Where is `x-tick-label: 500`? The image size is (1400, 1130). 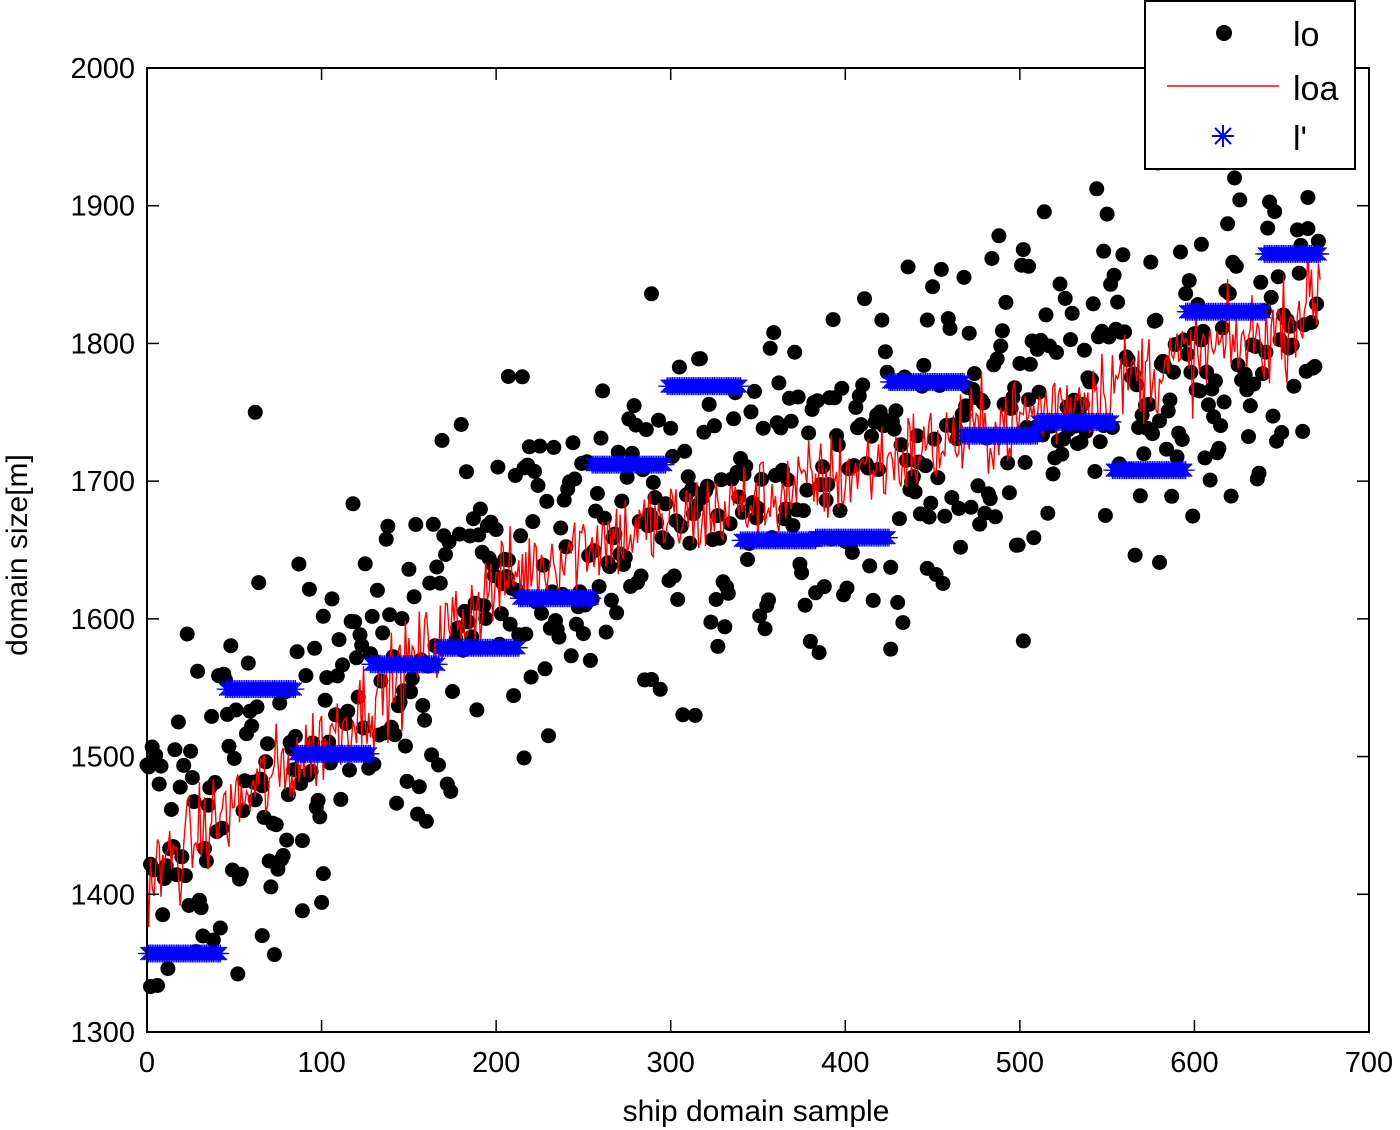 x-tick-label: 500 is located at coordinates (1020, 1063).